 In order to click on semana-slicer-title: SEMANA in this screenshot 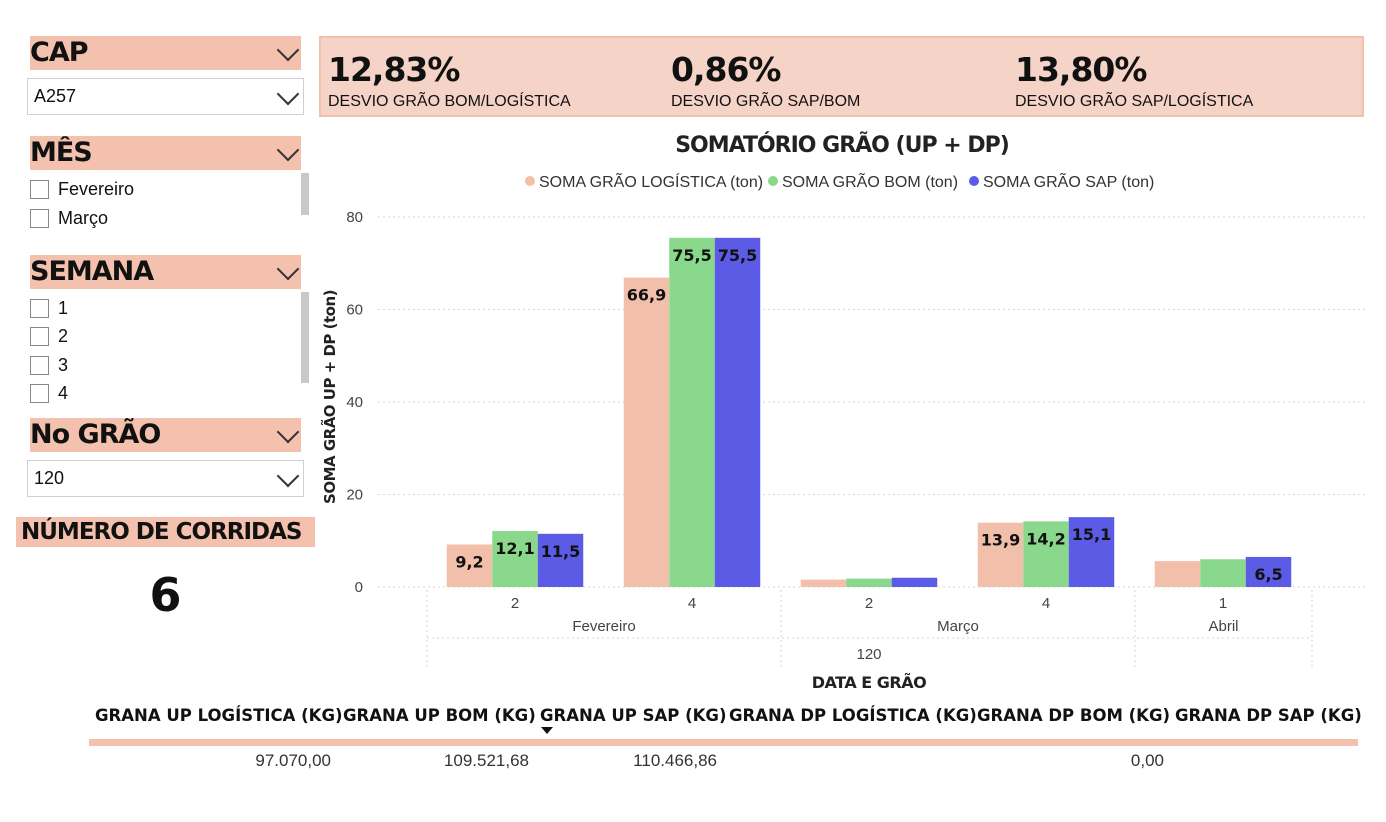, I will do `click(92, 271)`.